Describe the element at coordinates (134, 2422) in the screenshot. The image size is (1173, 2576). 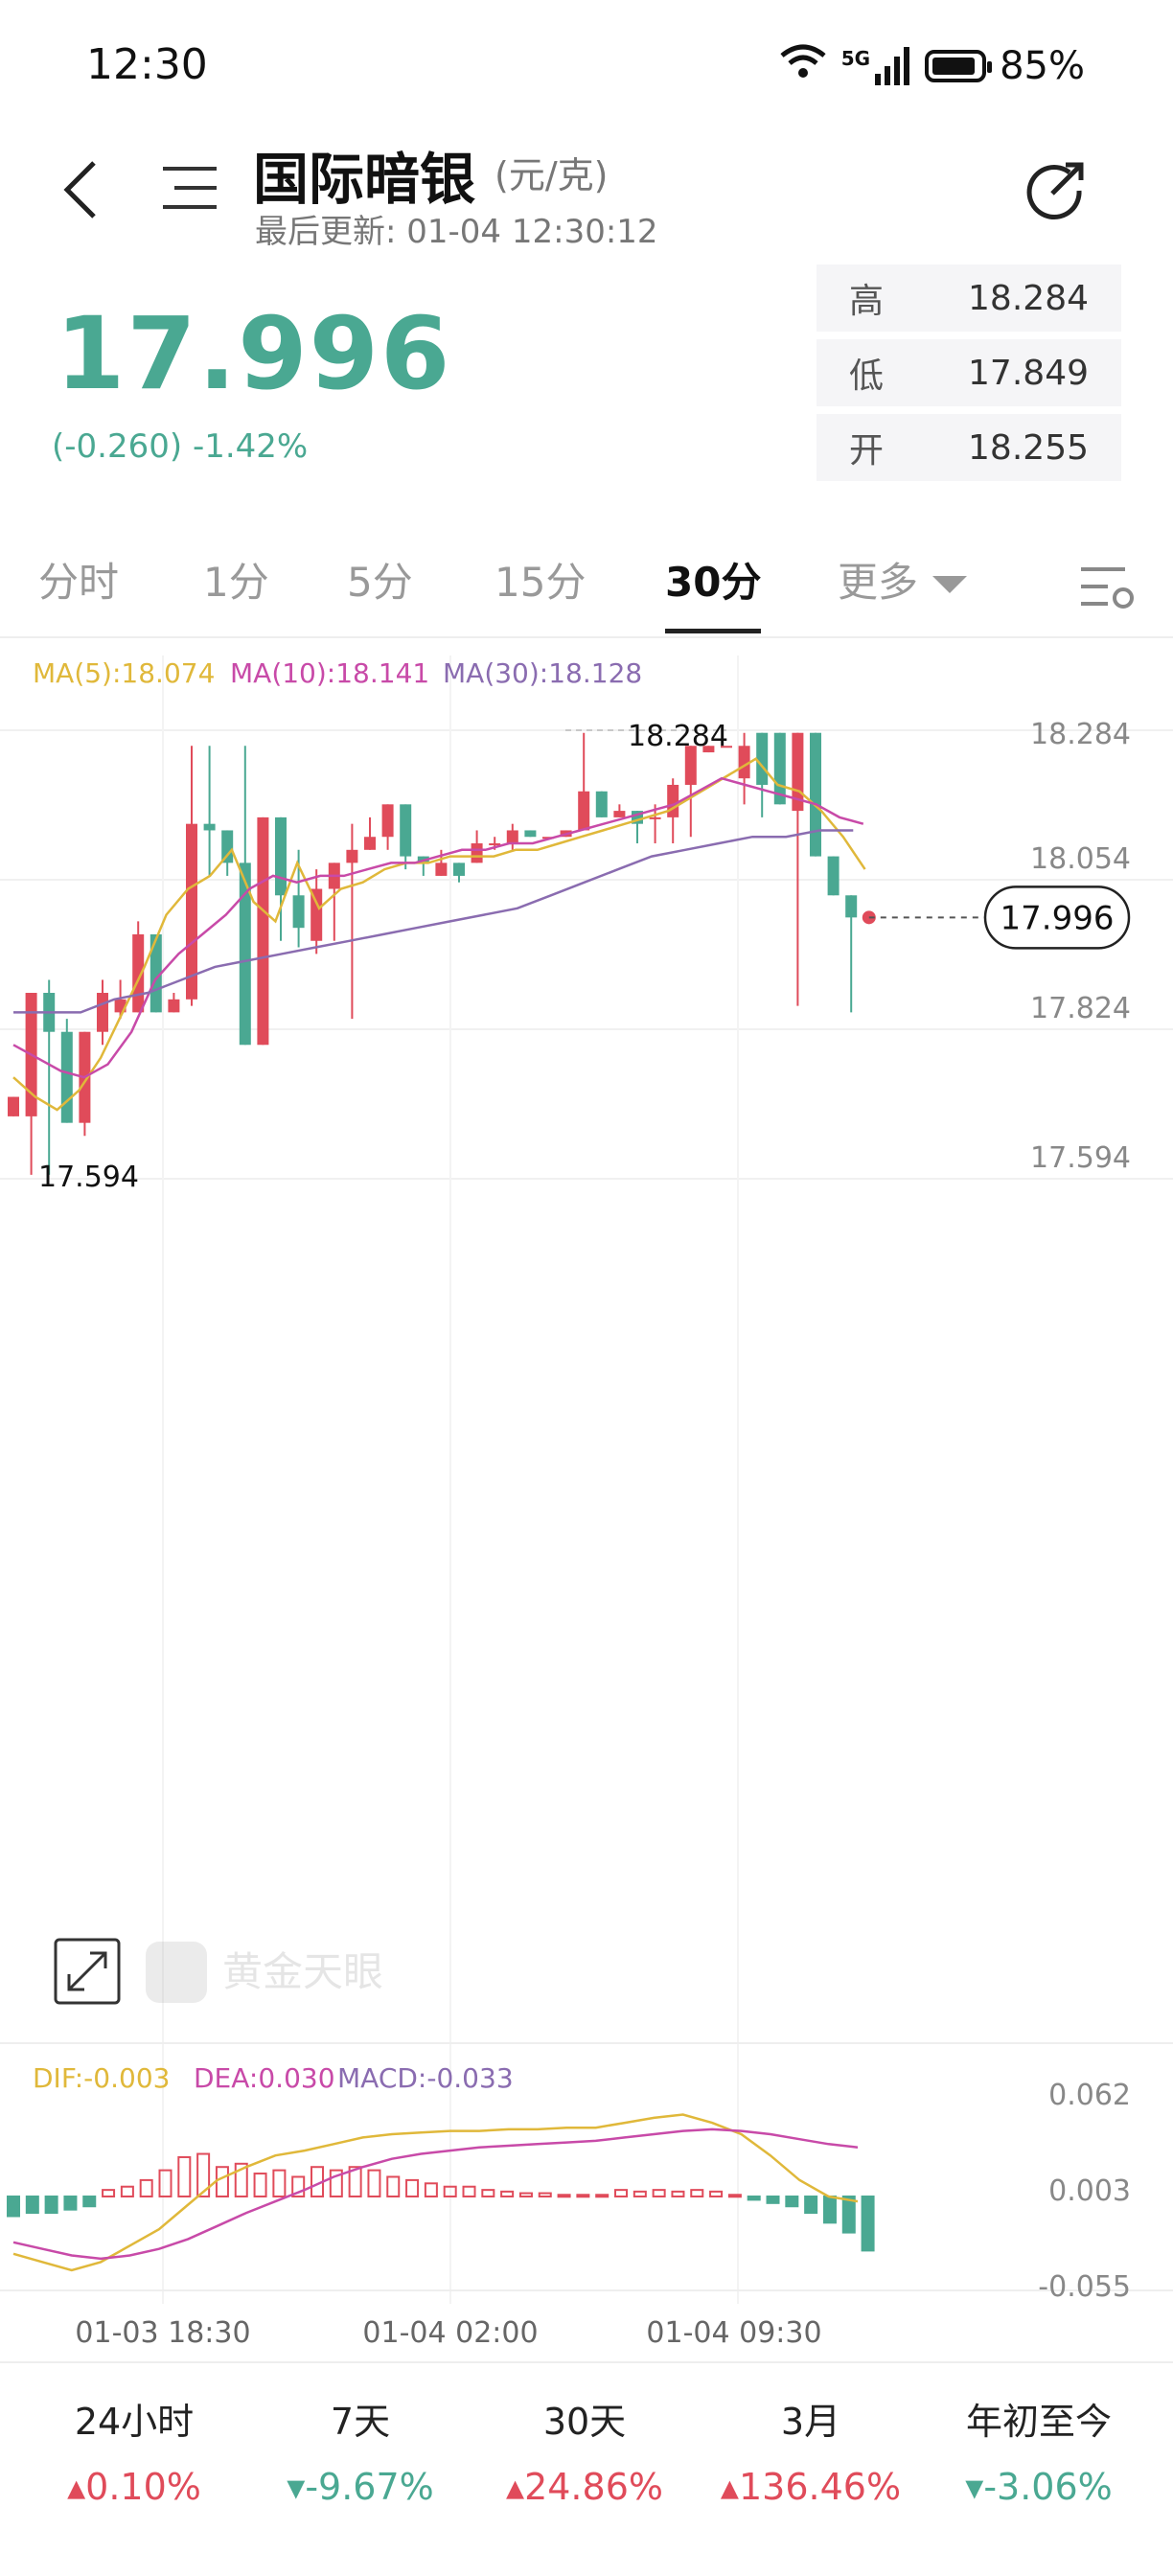
I see `period-label: 24小时` at that location.